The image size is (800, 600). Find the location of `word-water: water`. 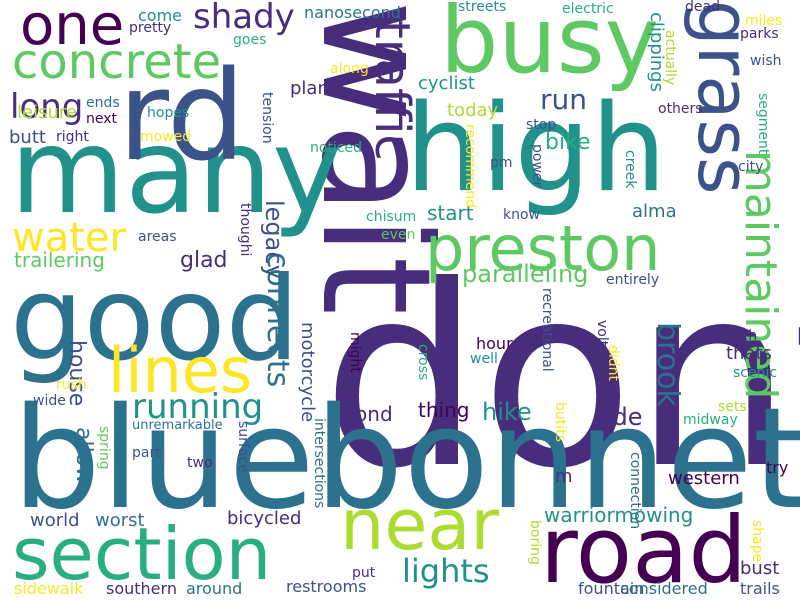

word-water: water is located at coordinates (69, 238).